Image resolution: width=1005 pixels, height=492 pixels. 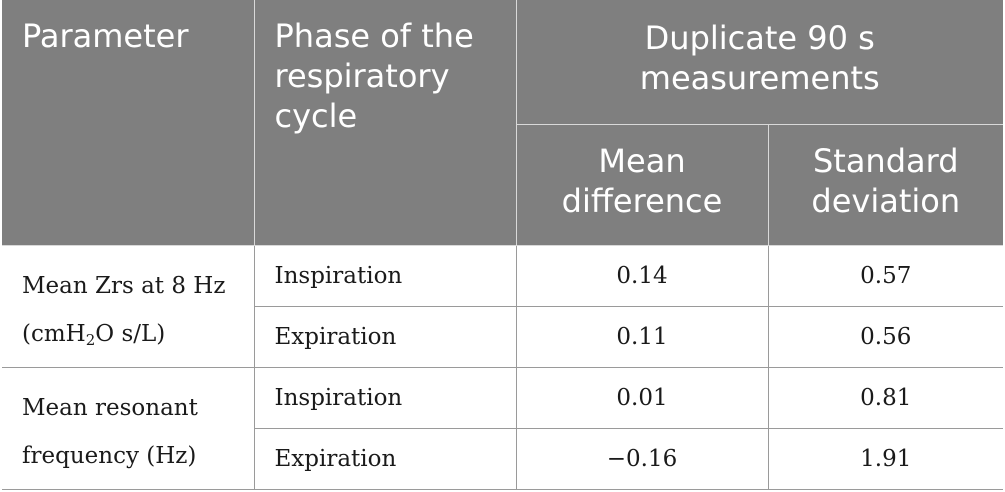 I want to click on header-phase: Phase of the respiratory cycle, so click(x=385, y=123).